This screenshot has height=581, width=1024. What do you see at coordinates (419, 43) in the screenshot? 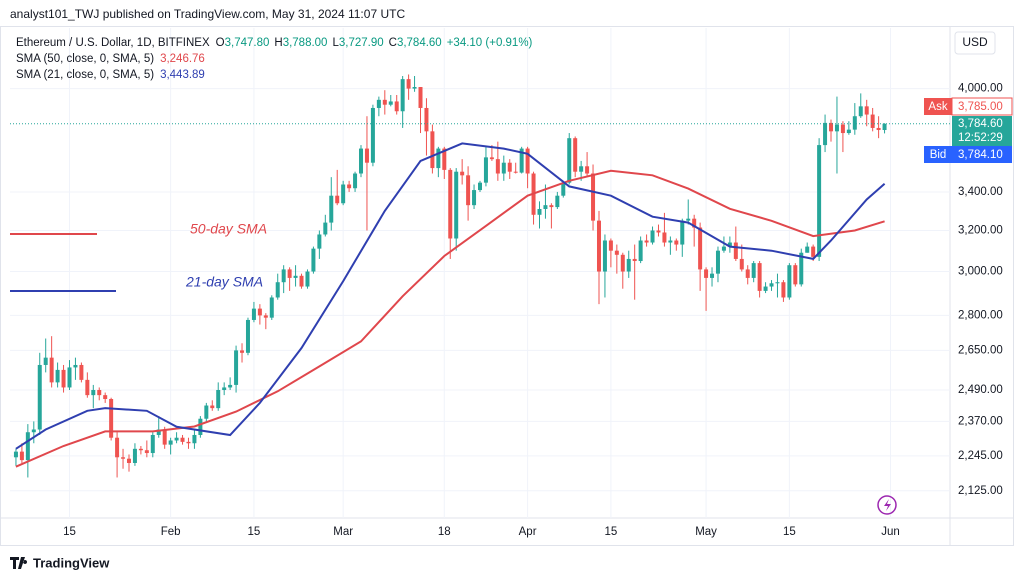
I see `c-value: 3,784.60` at bounding box center [419, 43].